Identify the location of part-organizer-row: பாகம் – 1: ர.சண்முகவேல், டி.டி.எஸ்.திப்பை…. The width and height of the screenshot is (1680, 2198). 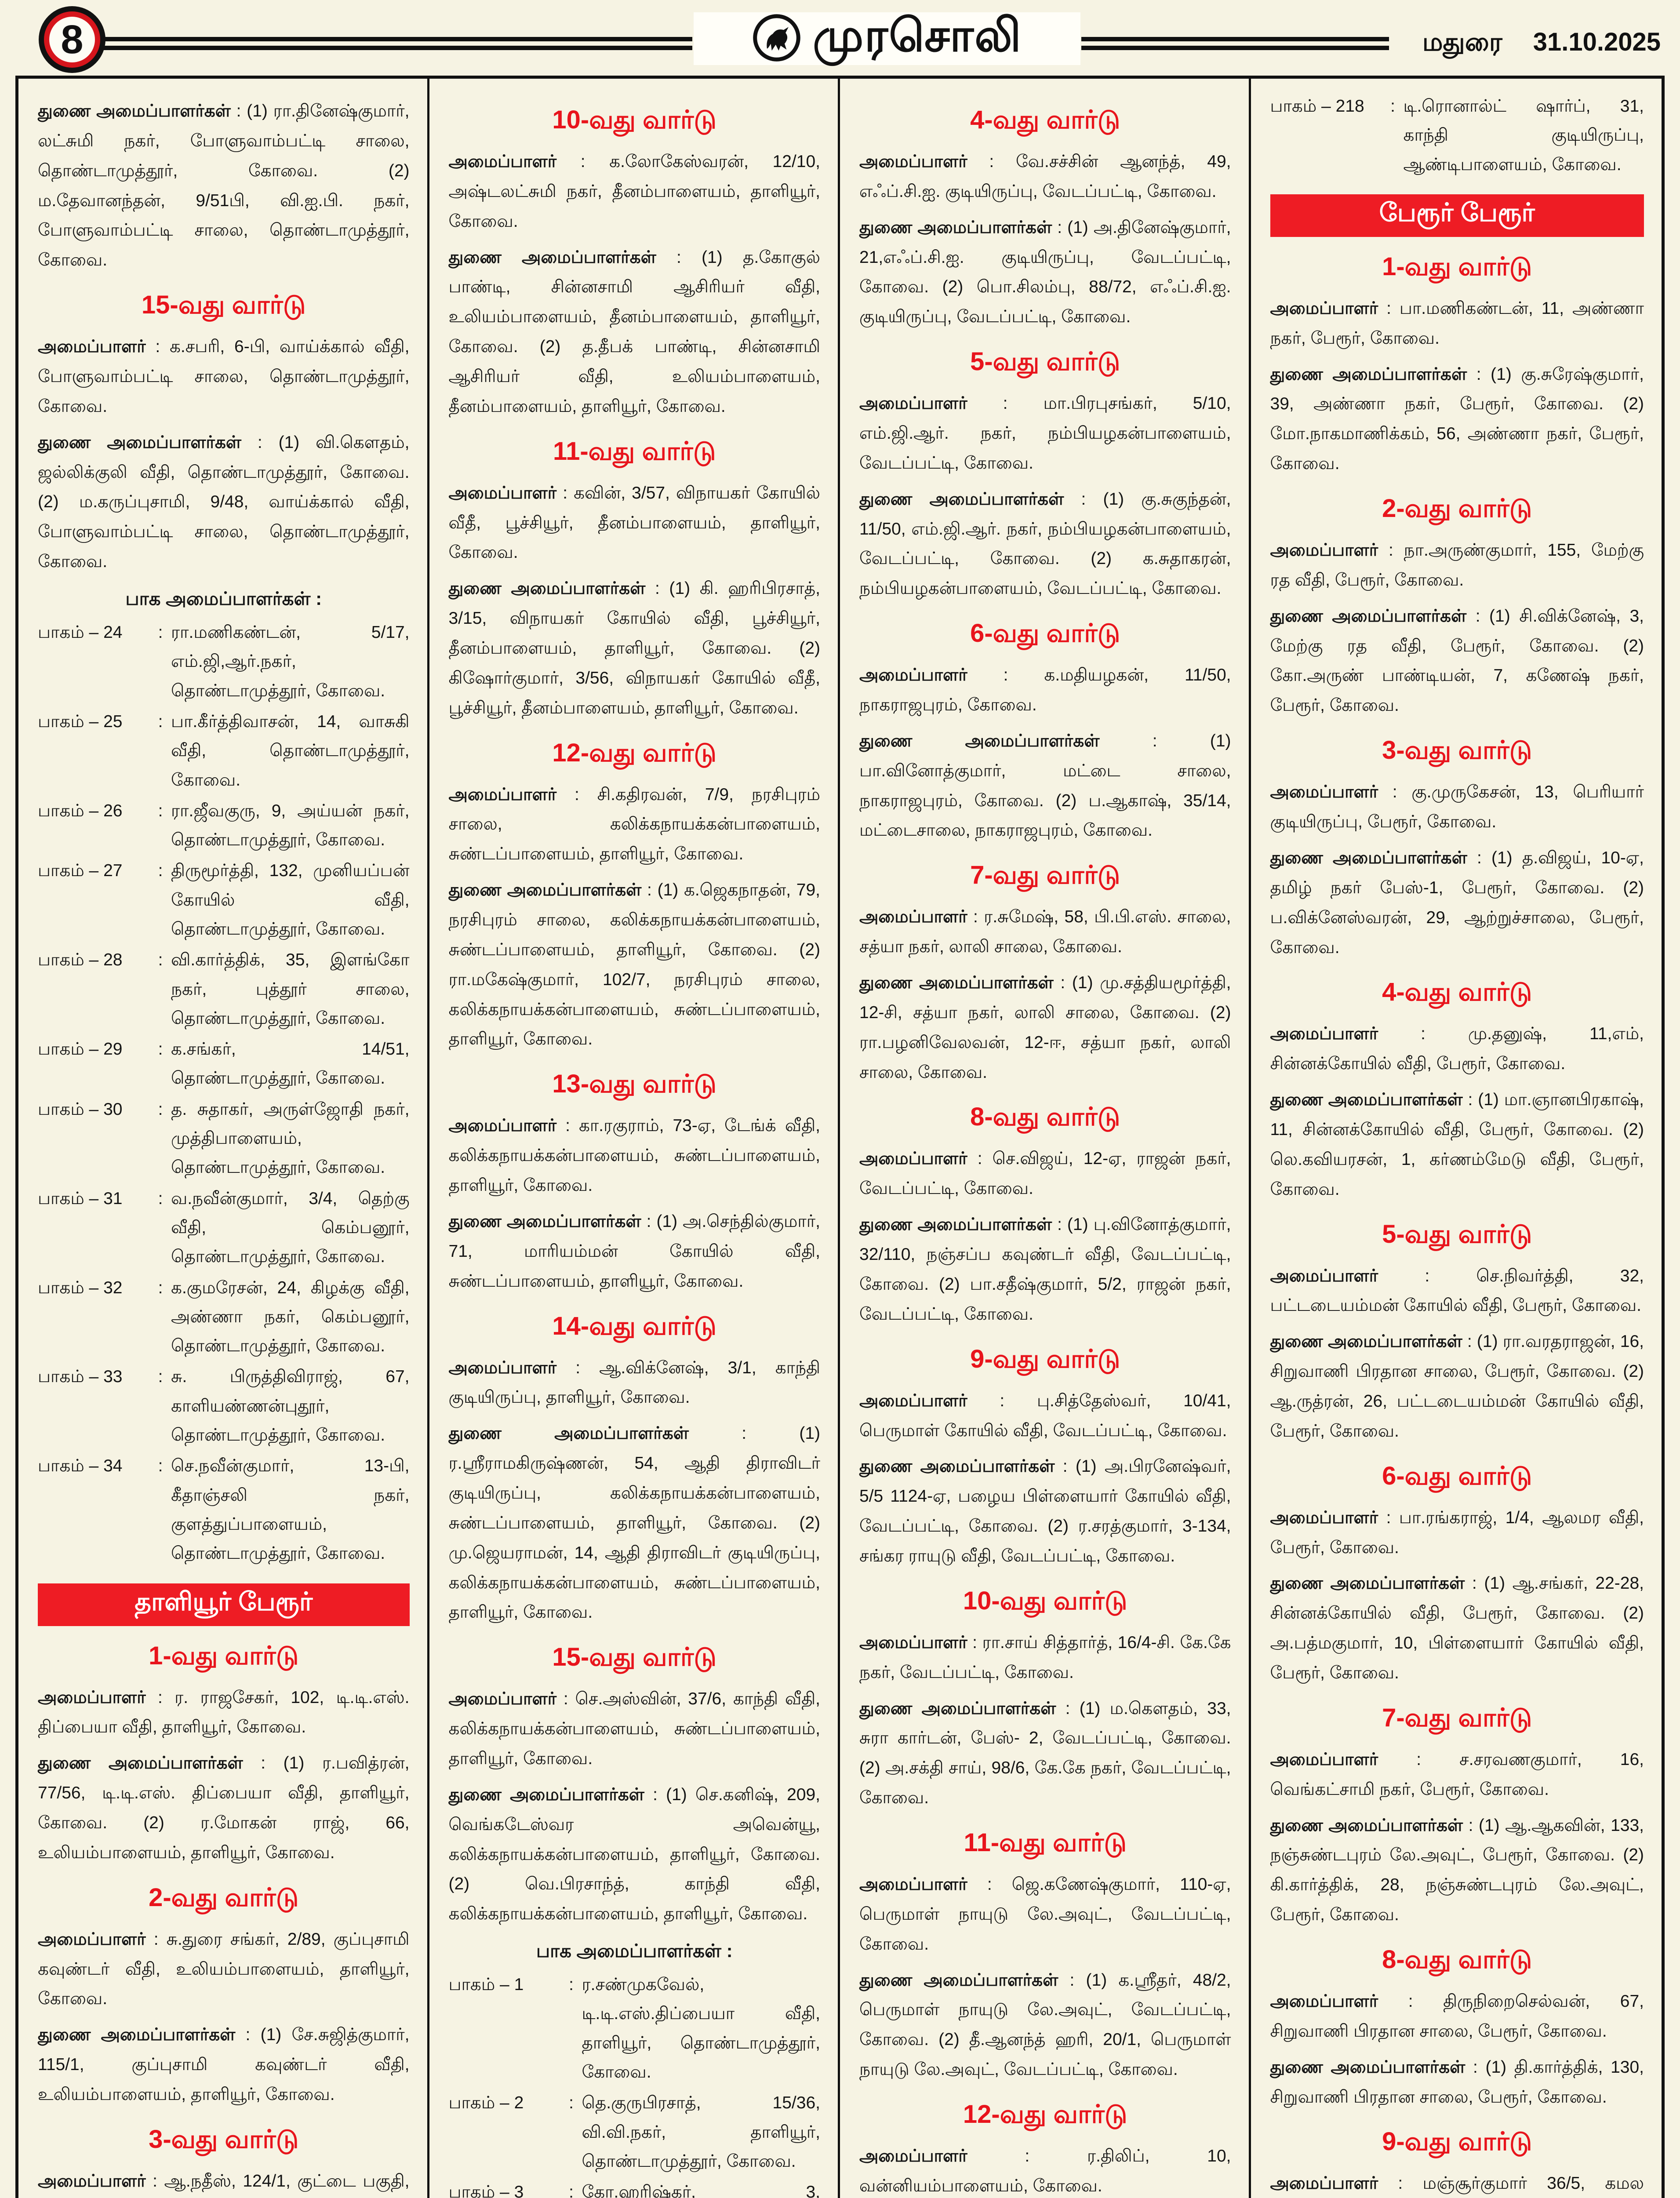
(635, 2028).